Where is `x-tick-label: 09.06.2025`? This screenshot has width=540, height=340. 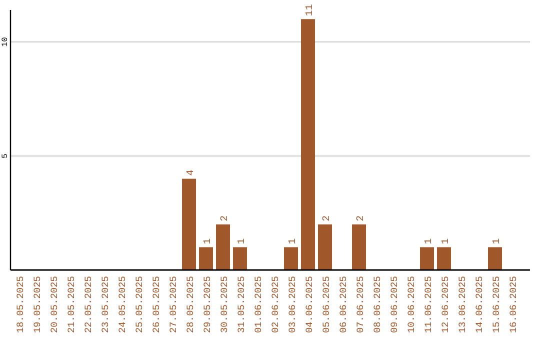 x-tick-label: 09.06.2025 is located at coordinates (394, 305).